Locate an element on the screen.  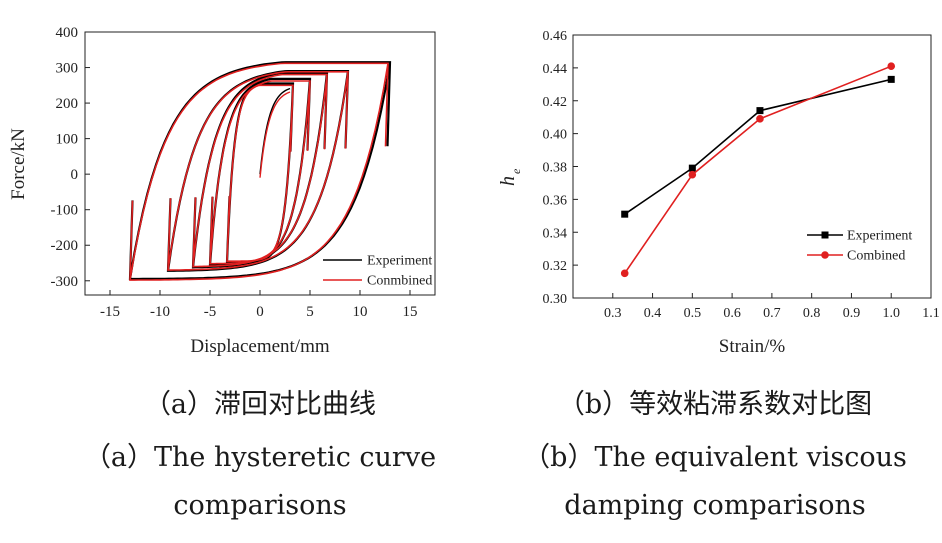
damping-x-tick-label: 0.5 is located at coordinates (693, 313).